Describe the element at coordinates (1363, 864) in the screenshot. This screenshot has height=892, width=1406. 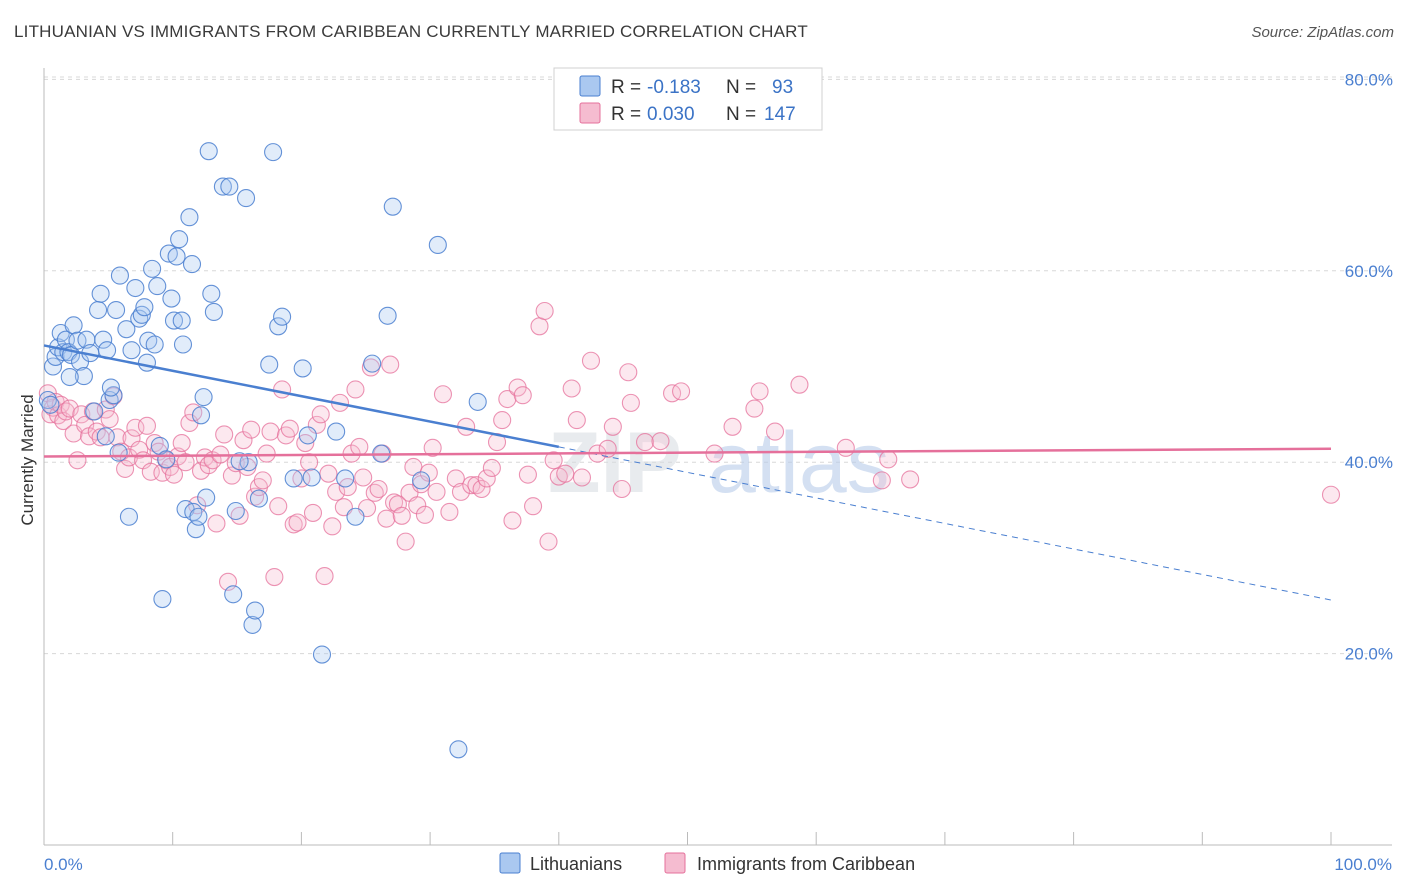
I see `x-tick-label-max: 100.0%` at that location.